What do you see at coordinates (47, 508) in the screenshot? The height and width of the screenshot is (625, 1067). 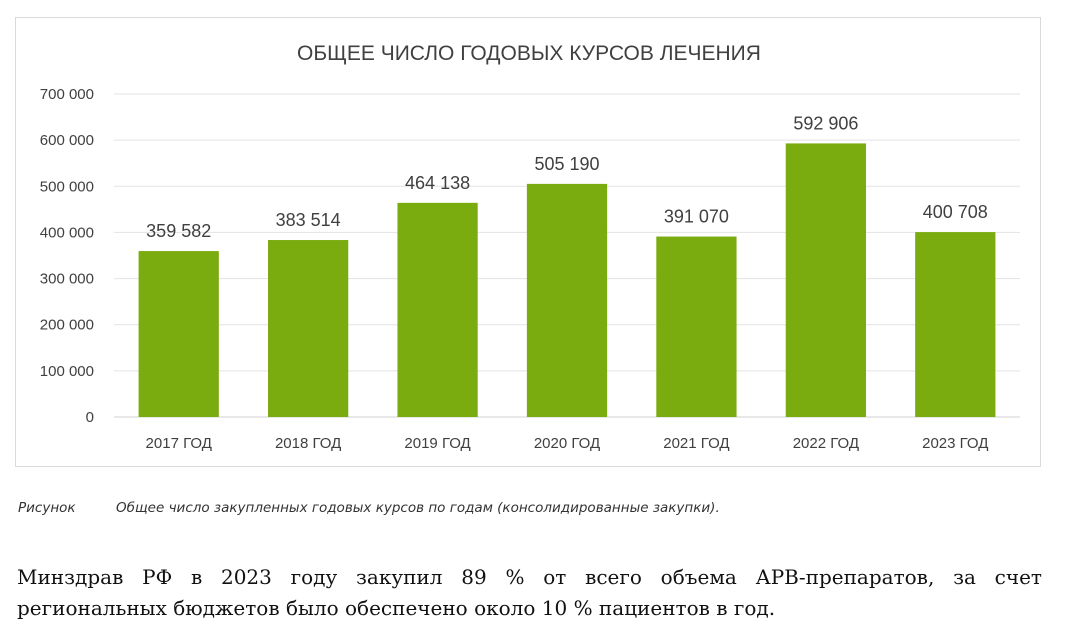 I see `caption-label: Рисунок` at bounding box center [47, 508].